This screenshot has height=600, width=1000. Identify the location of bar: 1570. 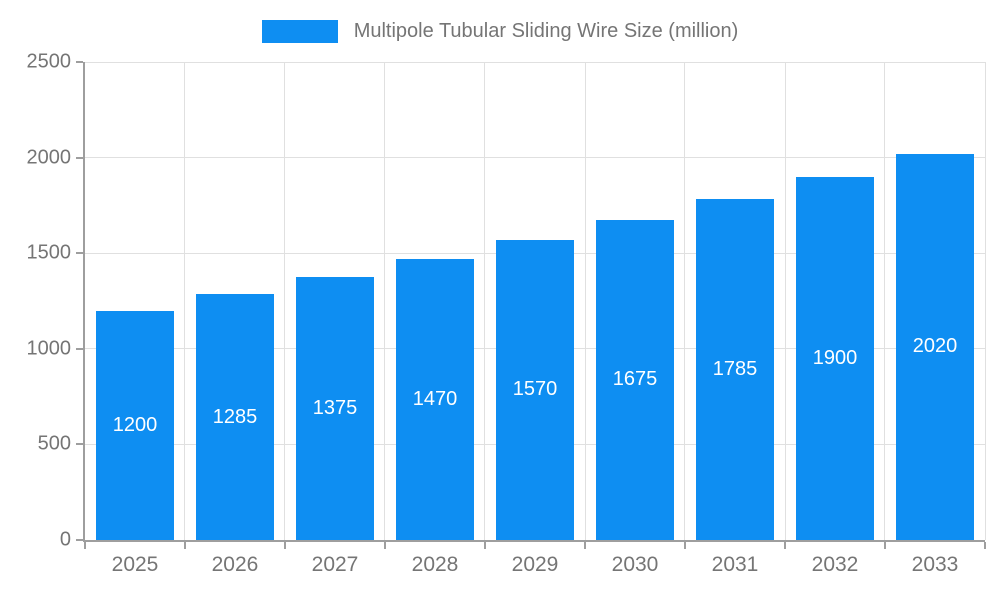
(535, 389).